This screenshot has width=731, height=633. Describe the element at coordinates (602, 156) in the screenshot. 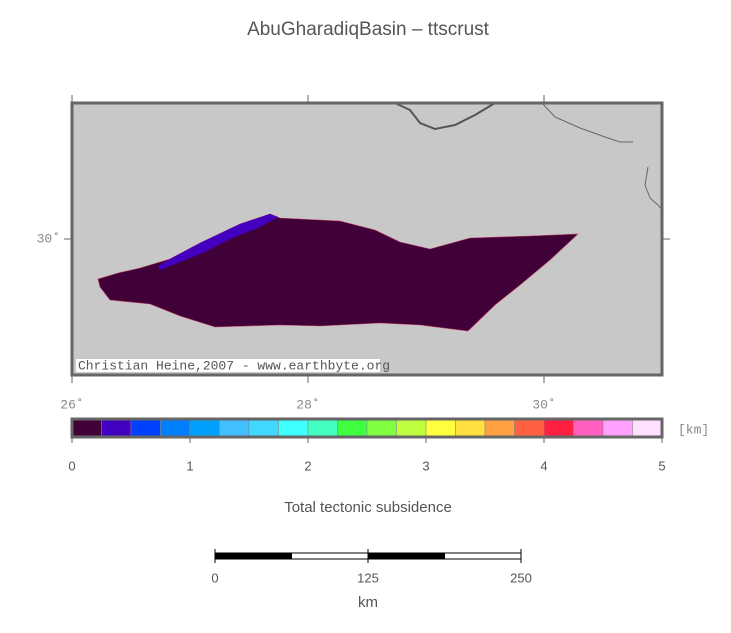

I see `river` at that location.